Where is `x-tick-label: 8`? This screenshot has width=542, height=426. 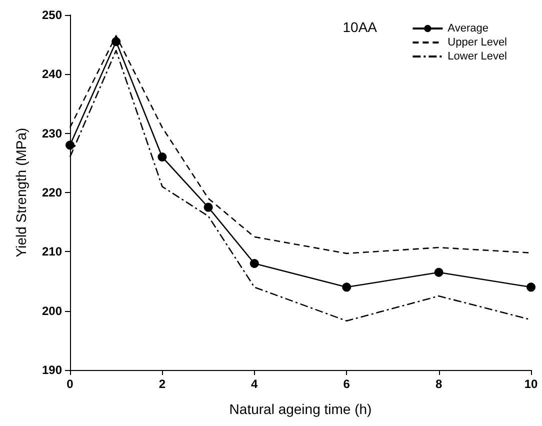 x-tick-label: 8 is located at coordinates (438, 384).